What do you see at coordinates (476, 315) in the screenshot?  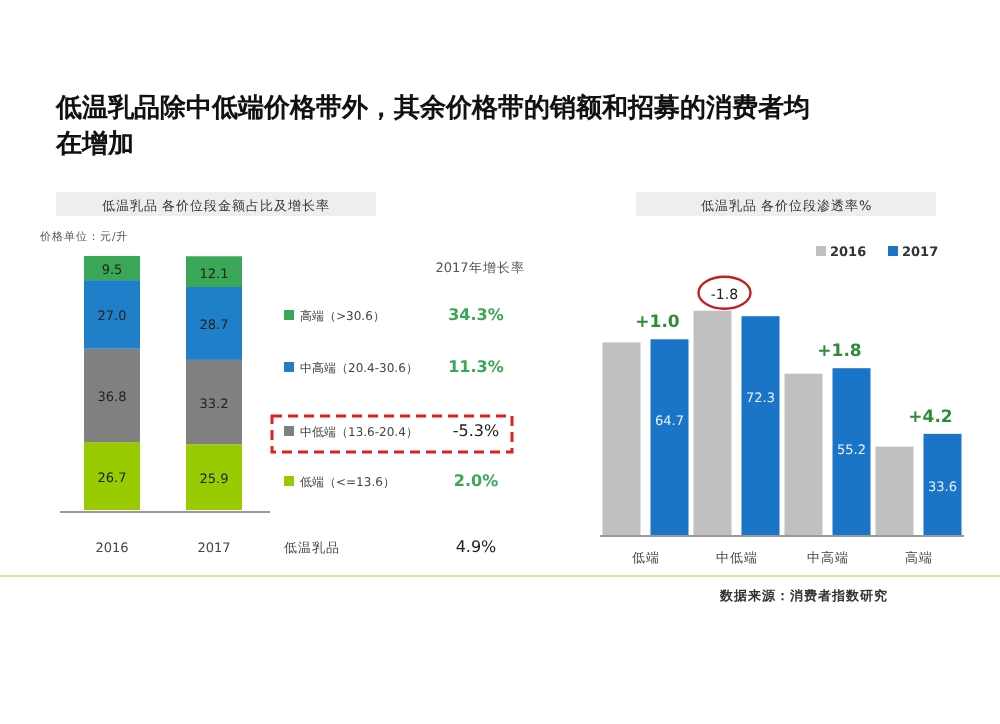 I see `text: 34.3%` at bounding box center [476, 315].